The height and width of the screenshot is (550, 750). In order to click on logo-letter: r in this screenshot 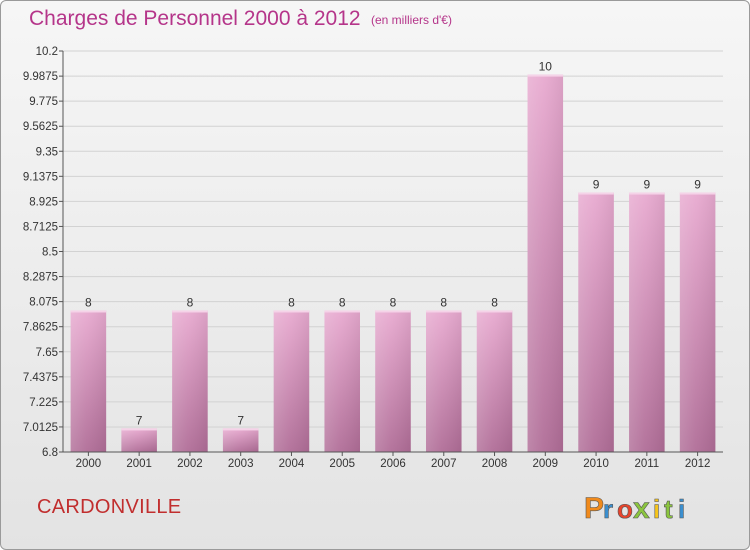, I will do `click(608, 509)`.